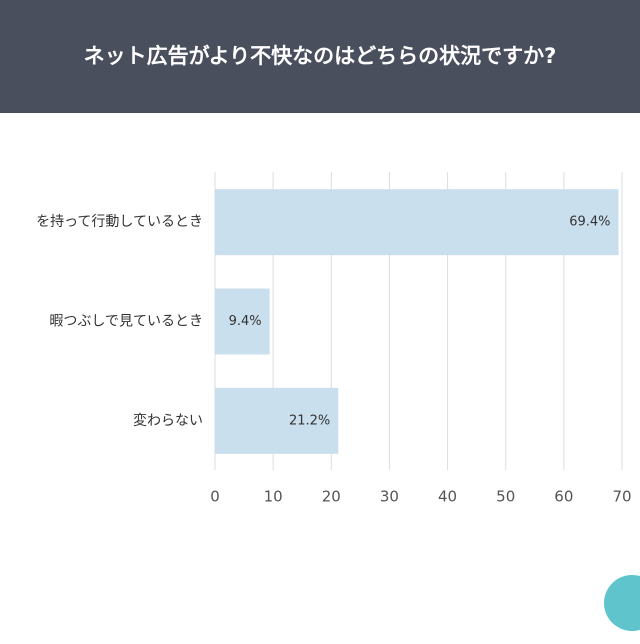  What do you see at coordinates (505, 497) in the screenshot?
I see `x-tick-label: 50` at bounding box center [505, 497].